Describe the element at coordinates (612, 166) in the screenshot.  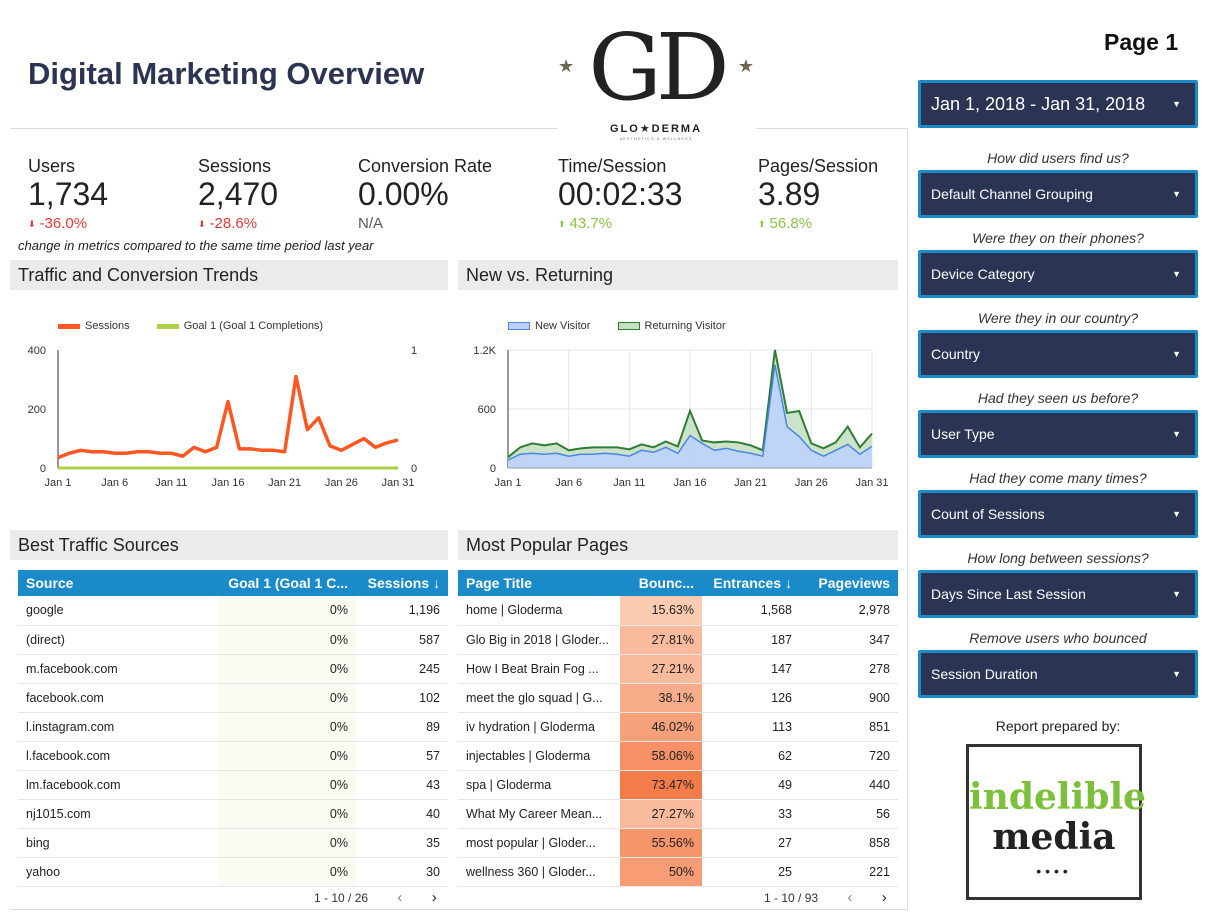
I see `kpi-label: Time/Session` at that location.